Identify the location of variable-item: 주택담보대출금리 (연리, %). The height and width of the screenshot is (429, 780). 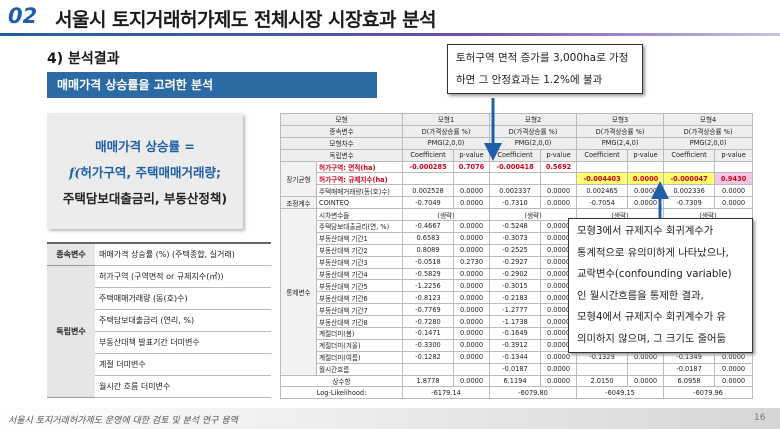
(183, 320).